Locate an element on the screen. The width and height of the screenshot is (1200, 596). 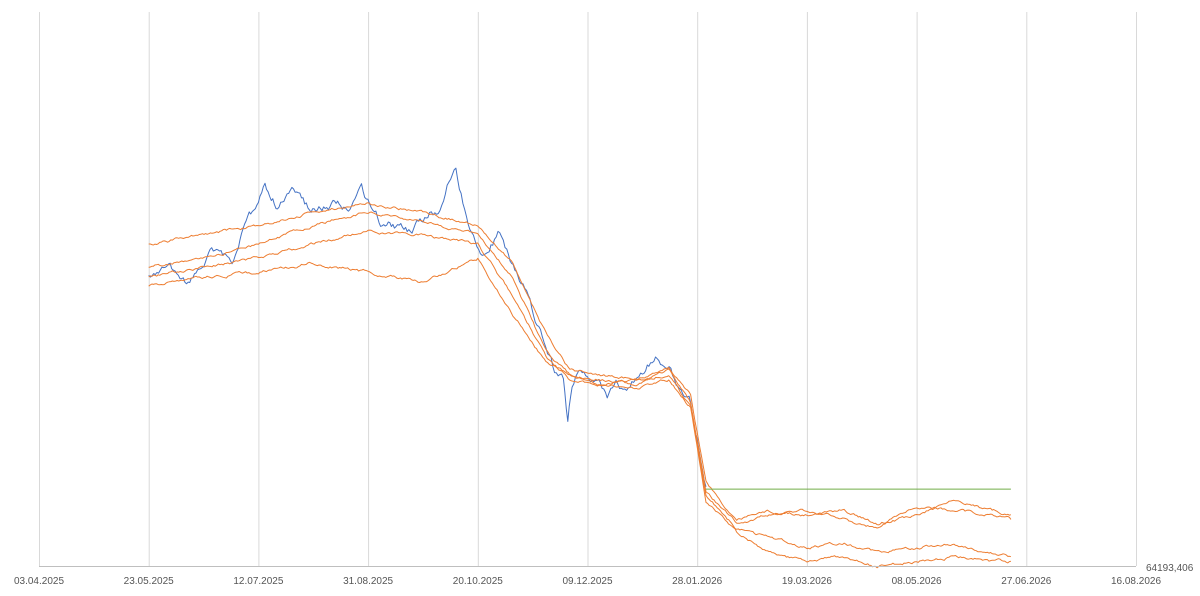
x-tick-label: 27.06.2026 is located at coordinates (1026, 581).